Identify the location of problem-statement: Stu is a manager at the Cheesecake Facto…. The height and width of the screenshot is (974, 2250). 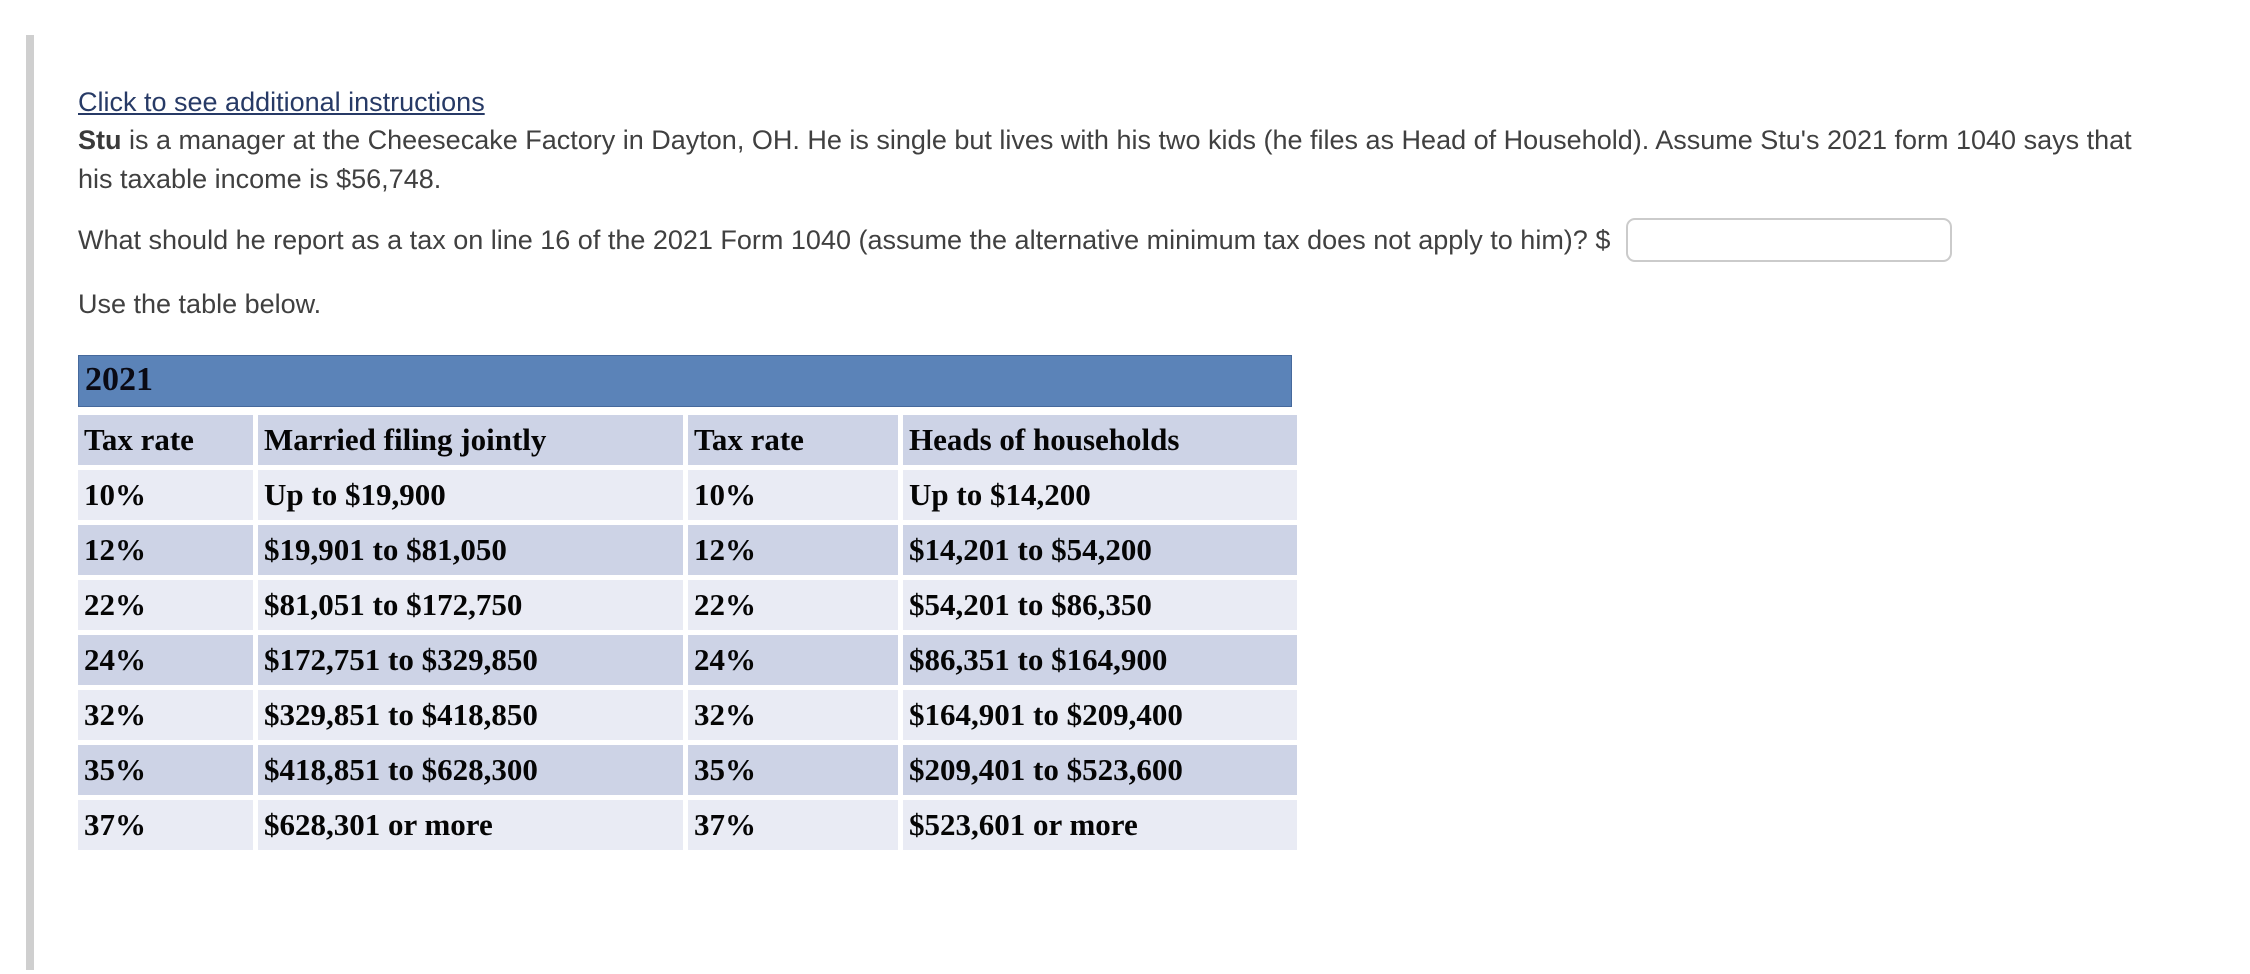
(1123, 160).